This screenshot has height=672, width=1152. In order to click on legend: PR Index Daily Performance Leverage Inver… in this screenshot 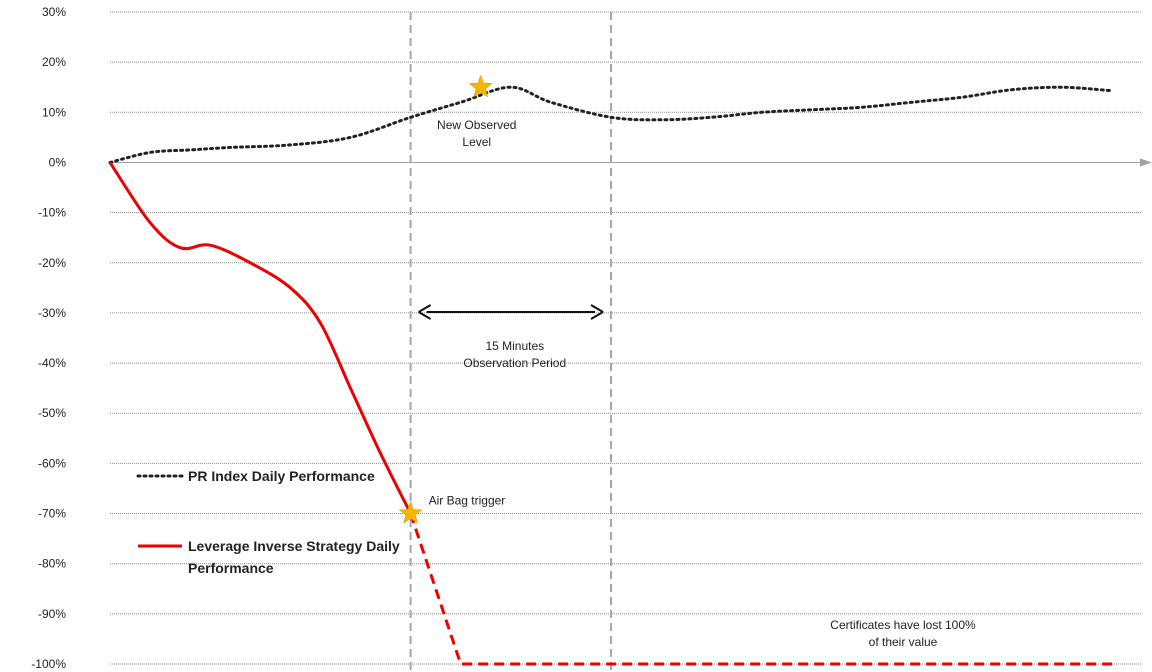, I will do `click(268, 522)`.